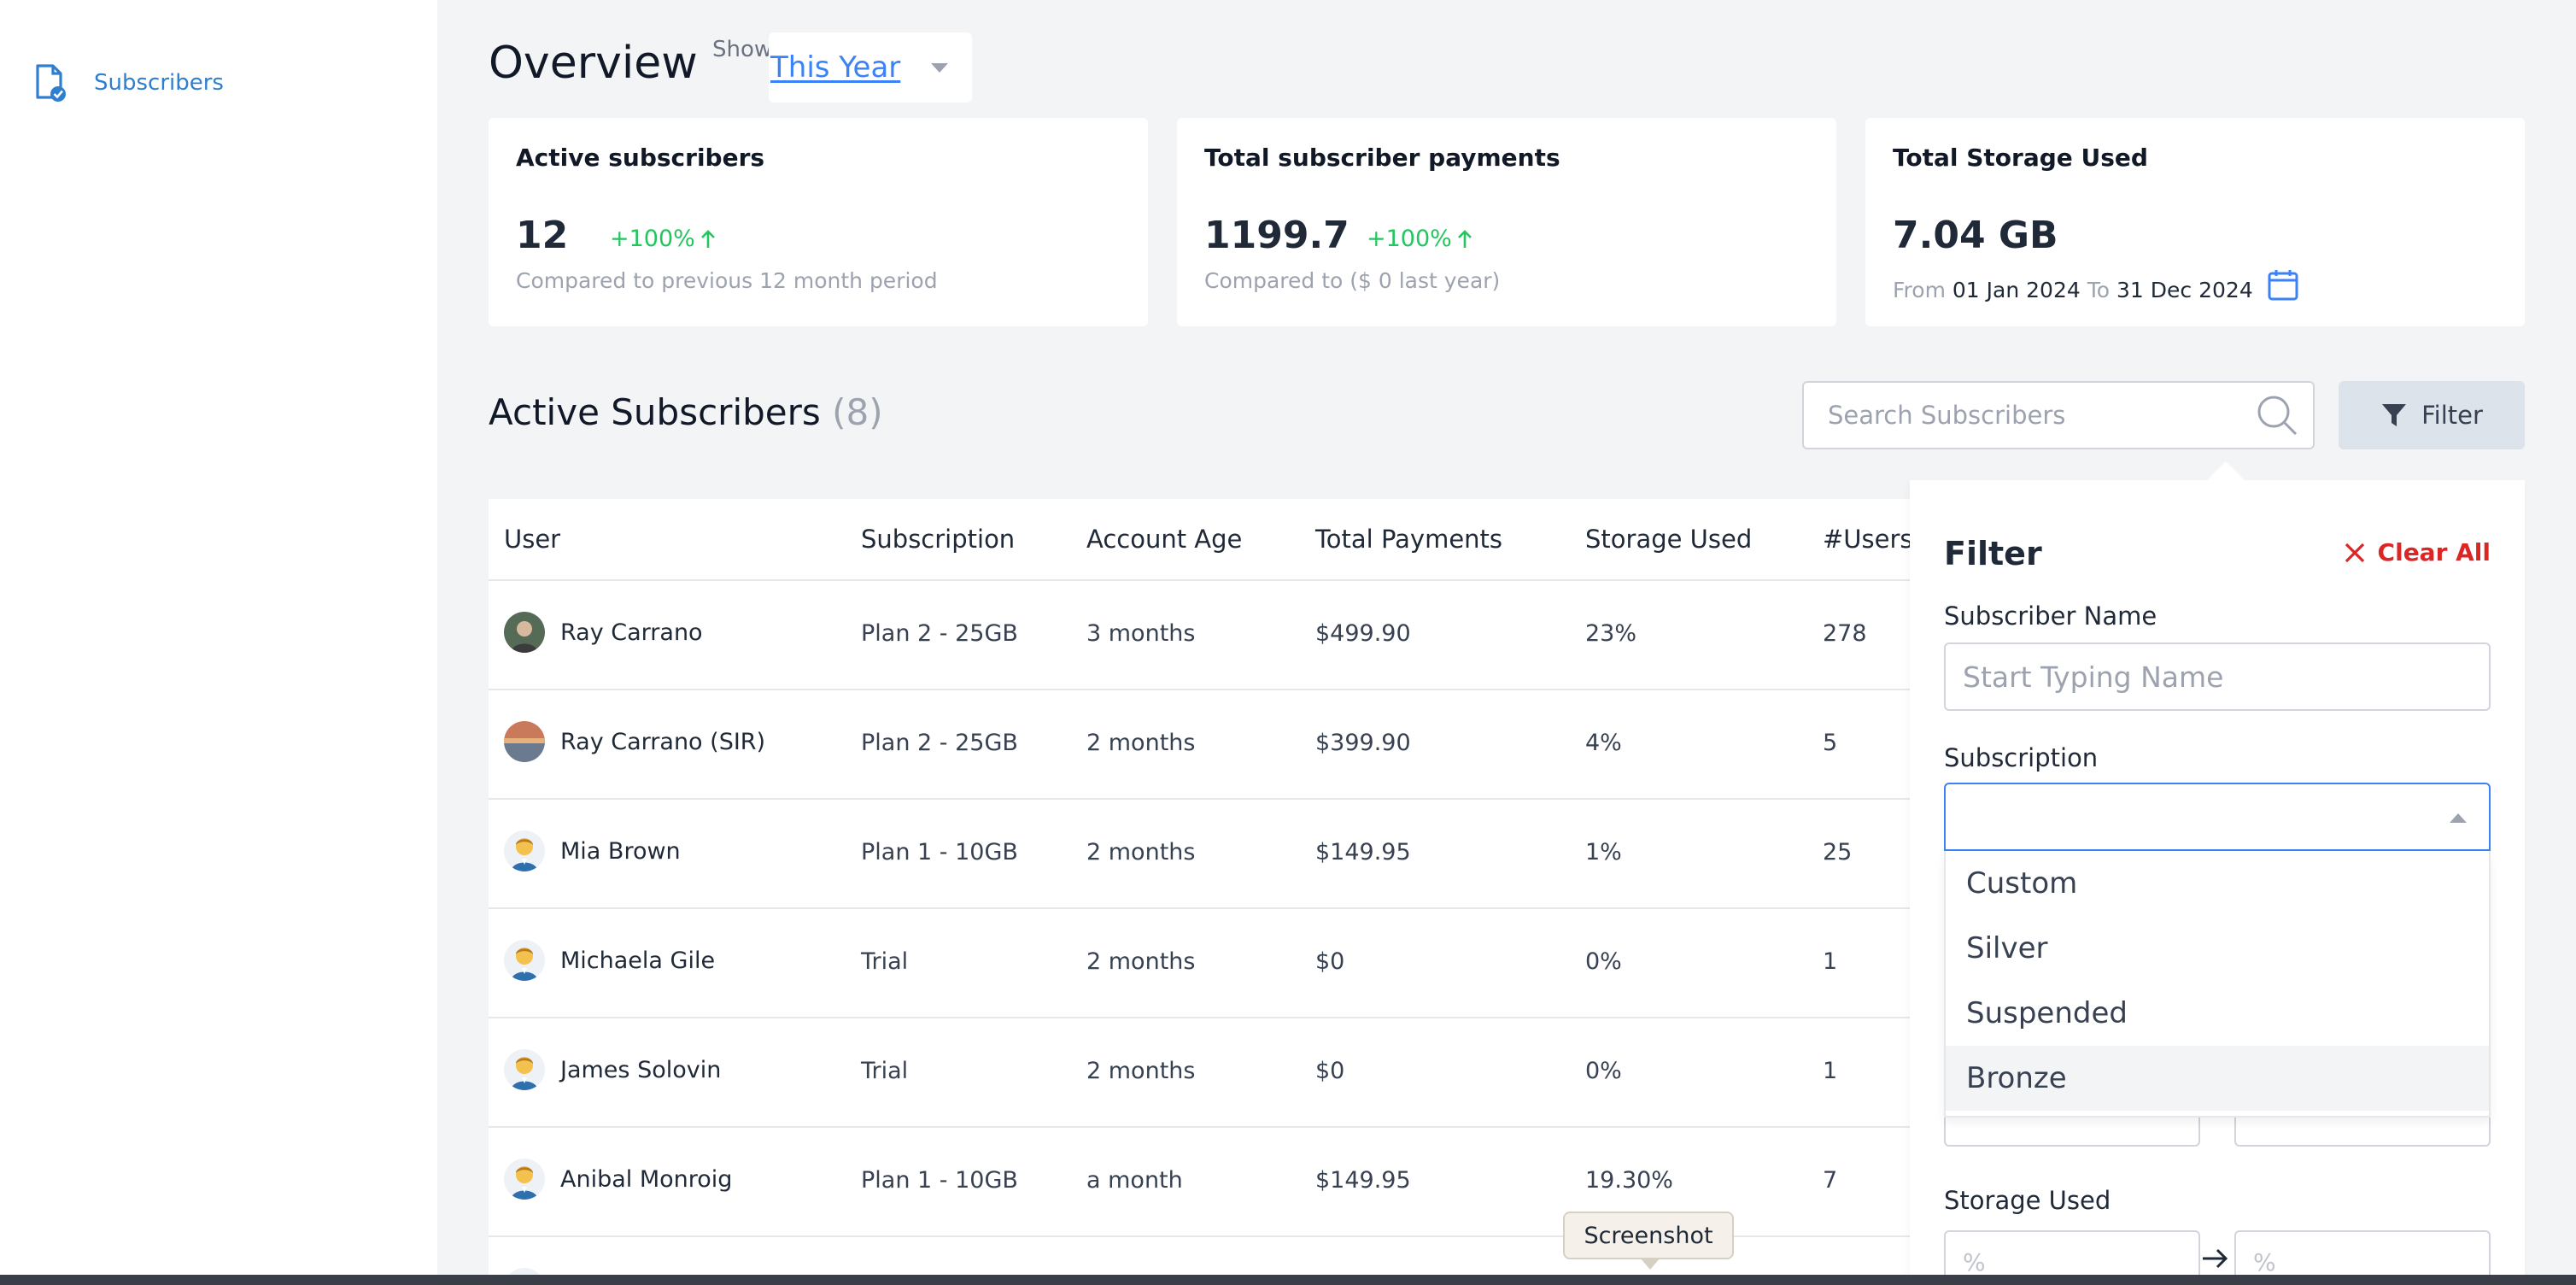 Image resolution: width=2576 pixels, height=1285 pixels. Describe the element at coordinates (939, 68) in the screenshot. I see `chevron-down-icon` at that location.